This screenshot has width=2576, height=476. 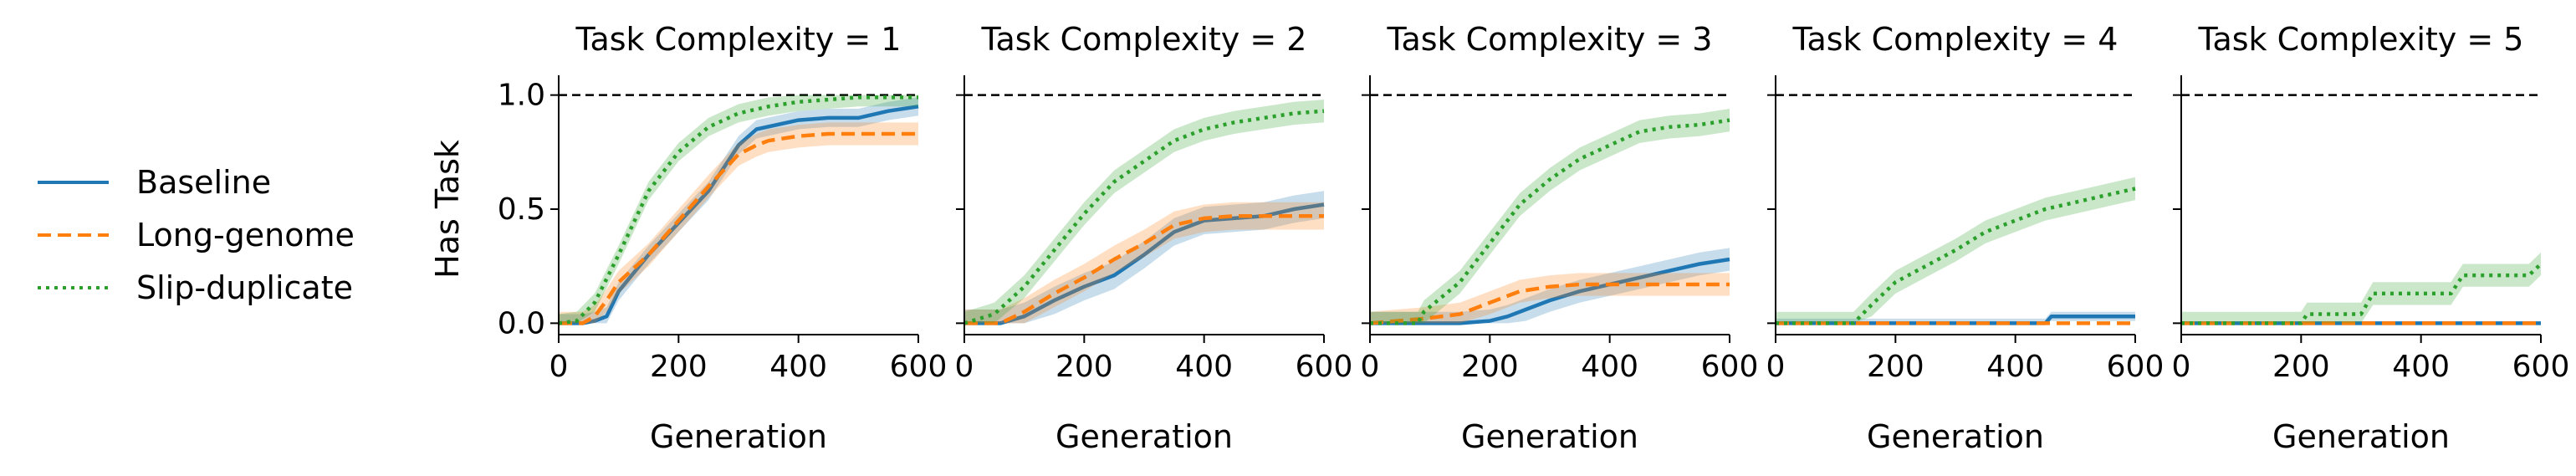 I want to click on y-tick-label: 0.0, so click(x=521, y=323).